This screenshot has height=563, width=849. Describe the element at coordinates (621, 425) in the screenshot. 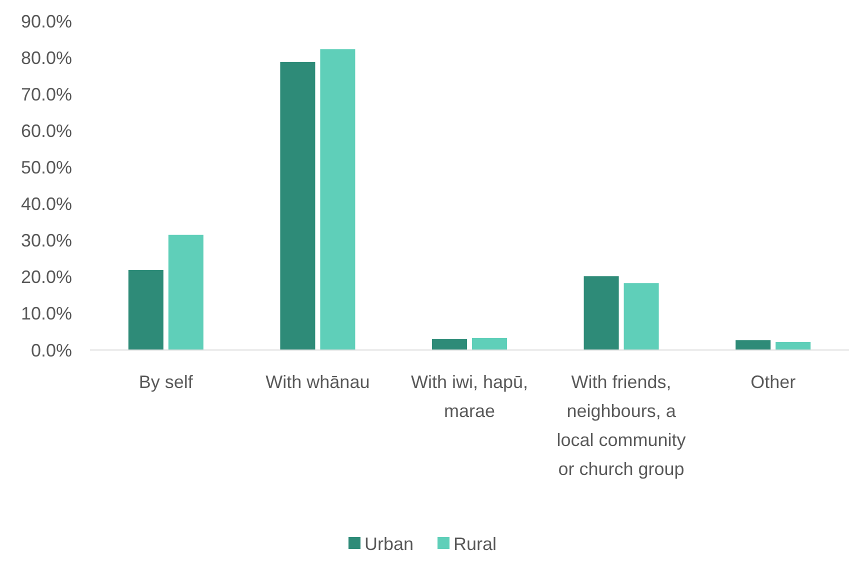

I see `x-tick-label: With friends, neighbours, a local community or church group` at that location.